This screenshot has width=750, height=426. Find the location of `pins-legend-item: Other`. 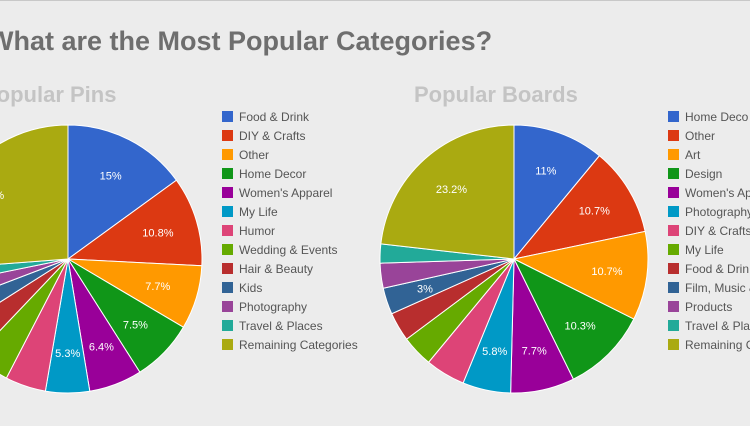

pins-legend-item: Other is located at coordinates (290, 154).